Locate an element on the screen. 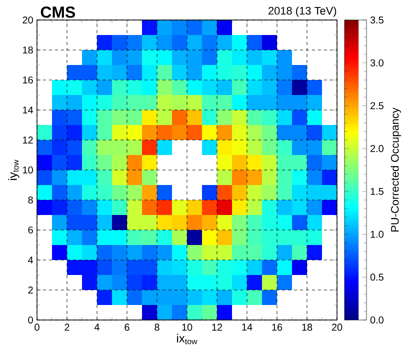  y-tick-label: 14 is located at coordinates (28, 110).